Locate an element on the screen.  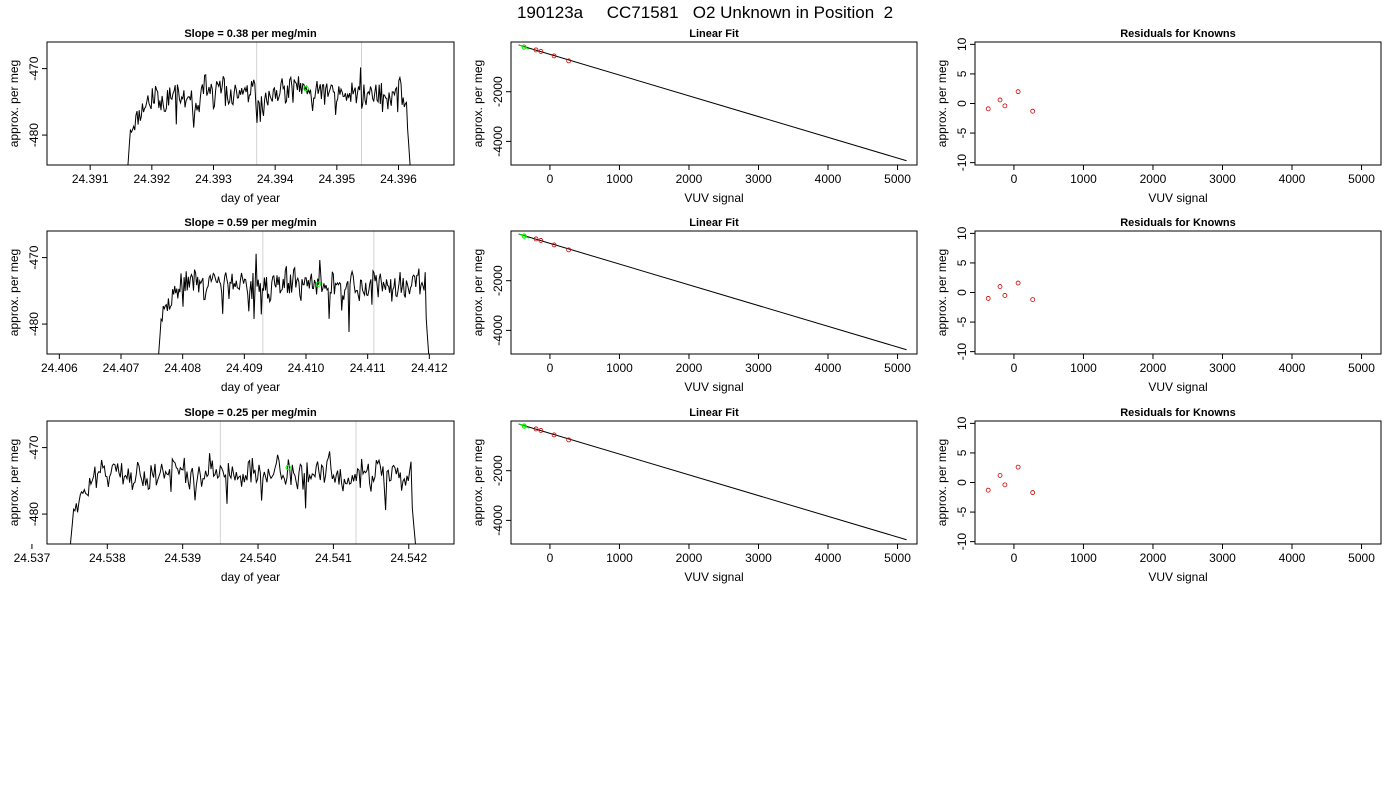
x-tick-label: 24.412 is located at coordinates (429, 368).